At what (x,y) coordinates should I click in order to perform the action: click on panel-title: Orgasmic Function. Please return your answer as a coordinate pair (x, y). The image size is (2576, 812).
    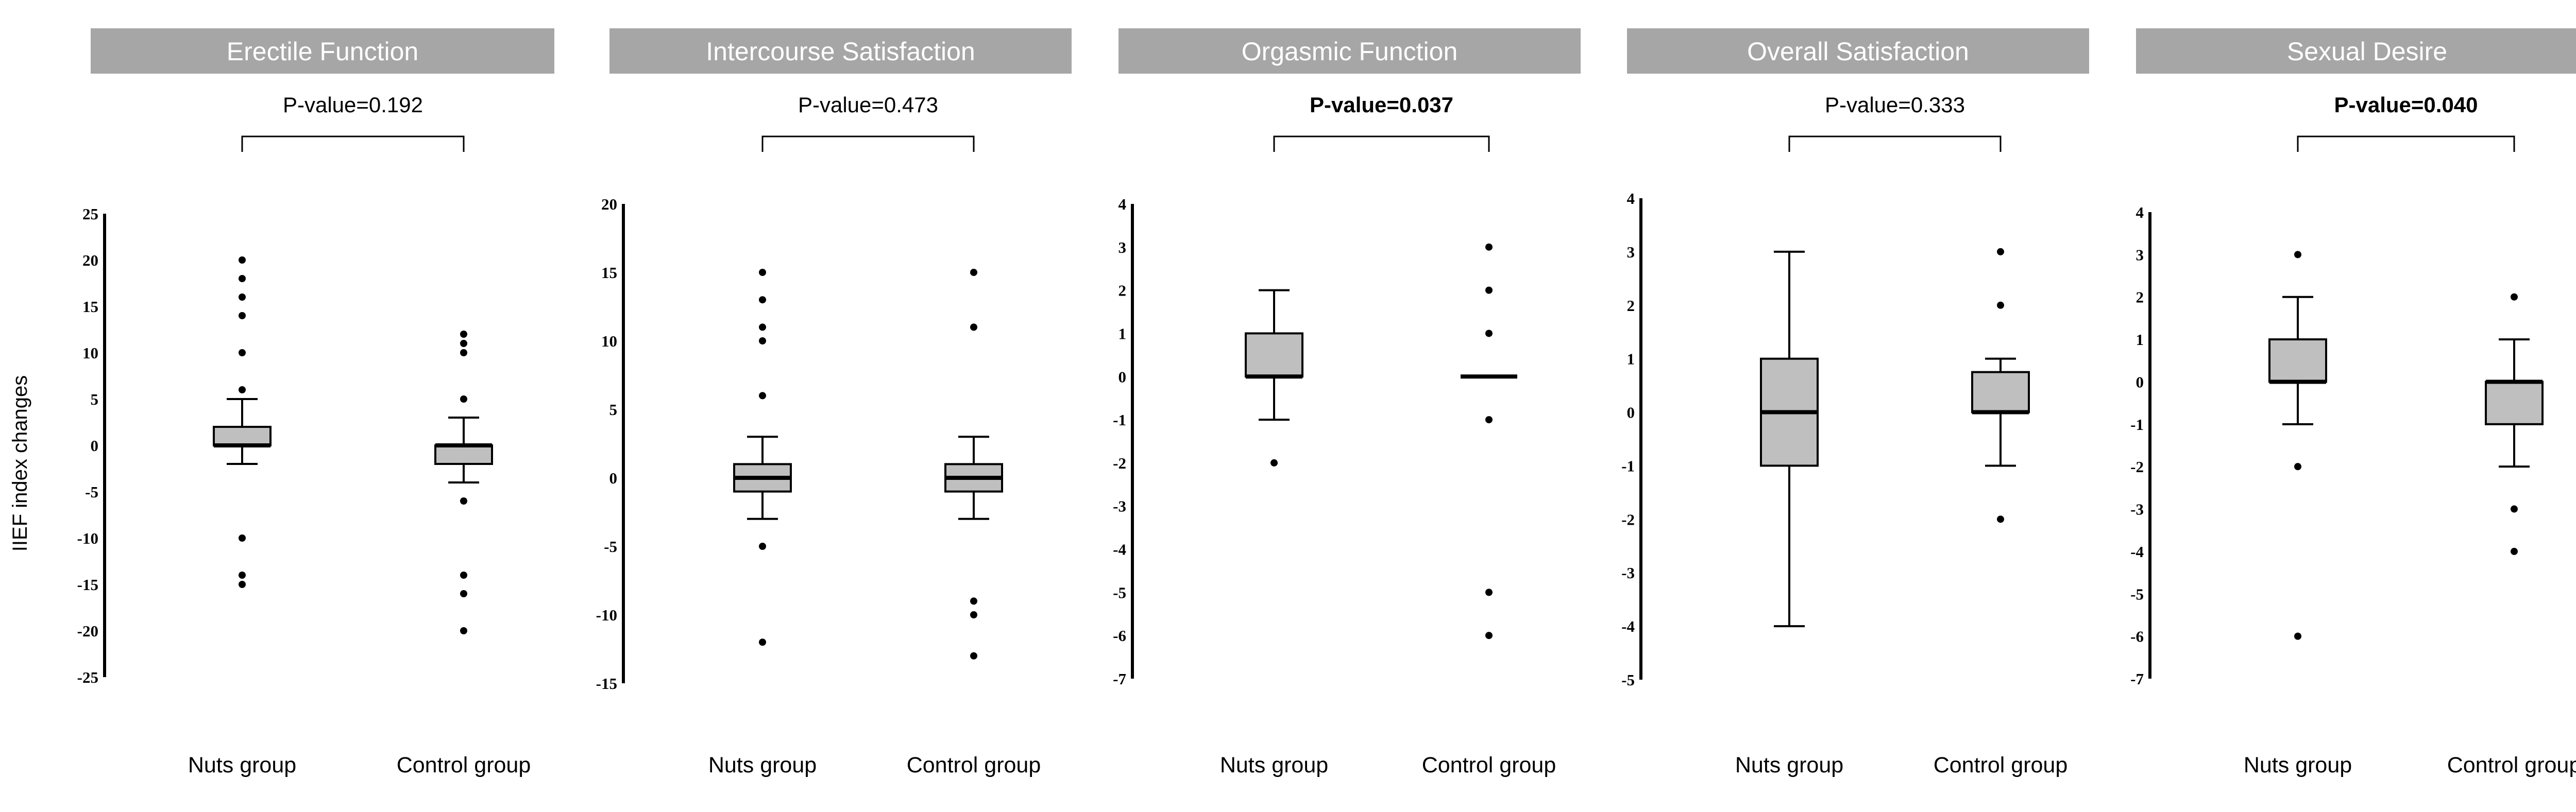
    Looking at the image, I should click on (1350, 51).